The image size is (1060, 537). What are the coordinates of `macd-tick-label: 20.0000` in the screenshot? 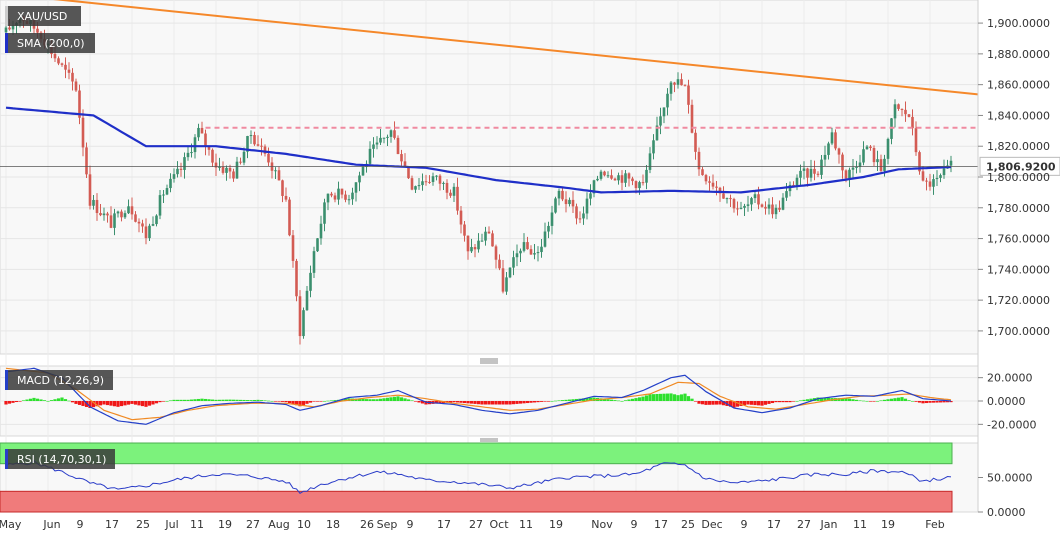 It's located at (1010, 378).